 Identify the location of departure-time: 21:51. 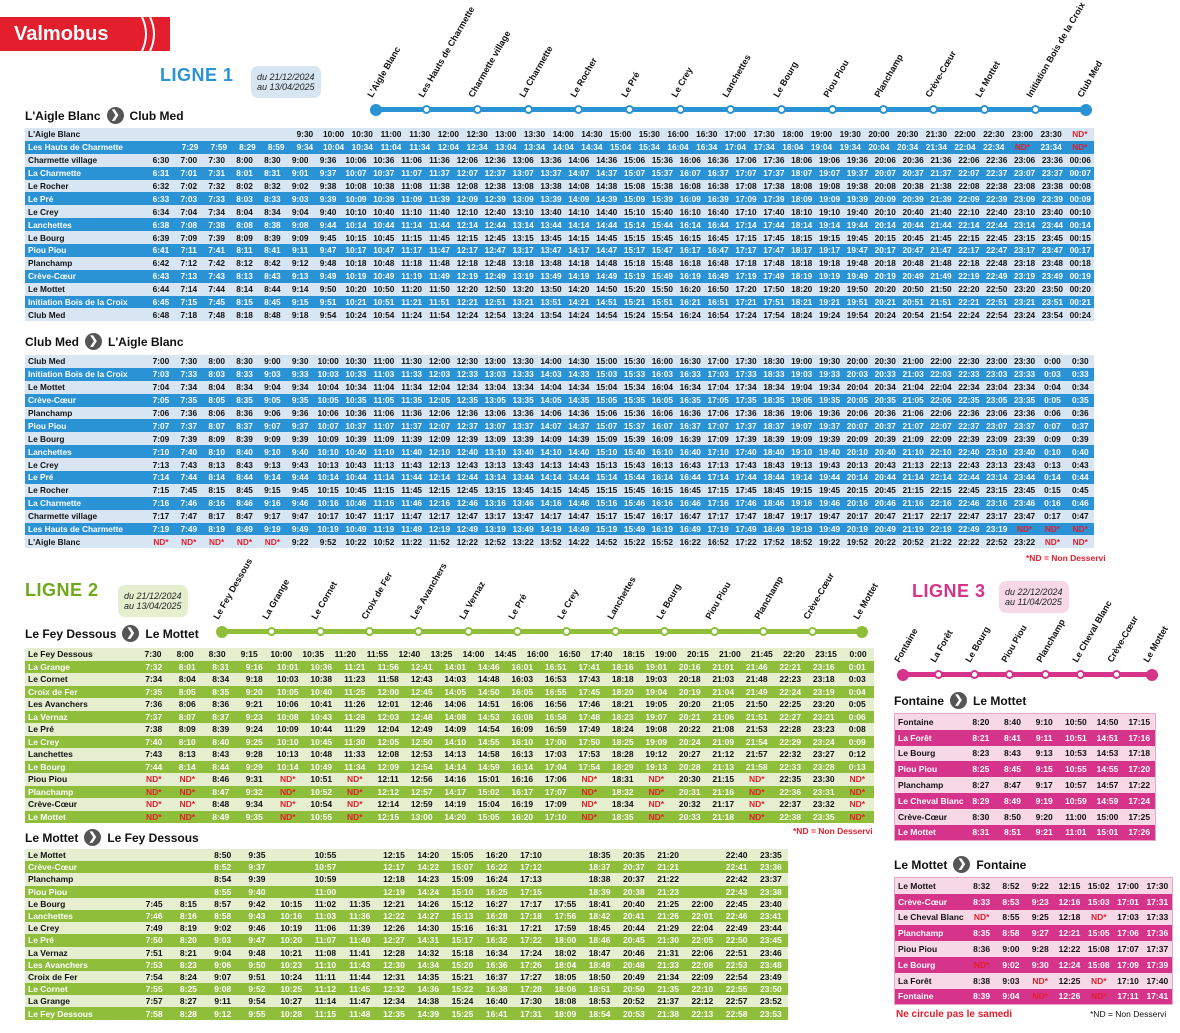
(756, 716).